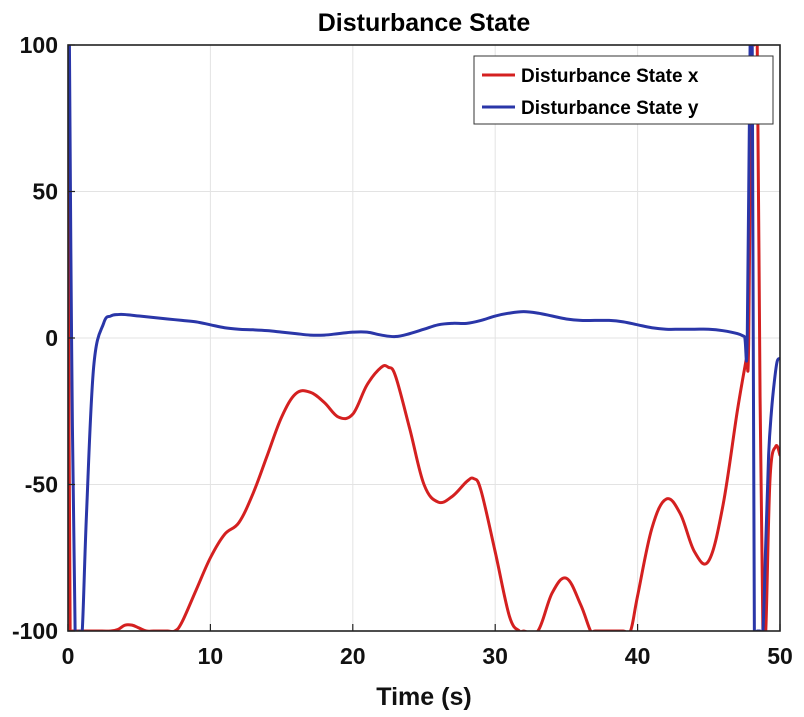 Image resolution: width=804 pixels, height=717 pixels. What do you see at coordinates (427, 646) in the screenshot?
I see `x-axis-ticks: 0 10 20 30 40 50` at bounding box center [427, 646].